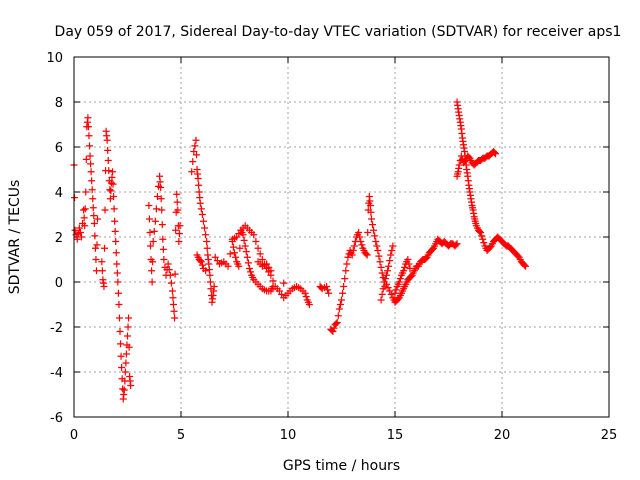 The image size is (640, 480). I want to click on x-tick-label: 0, so click(74, 435).